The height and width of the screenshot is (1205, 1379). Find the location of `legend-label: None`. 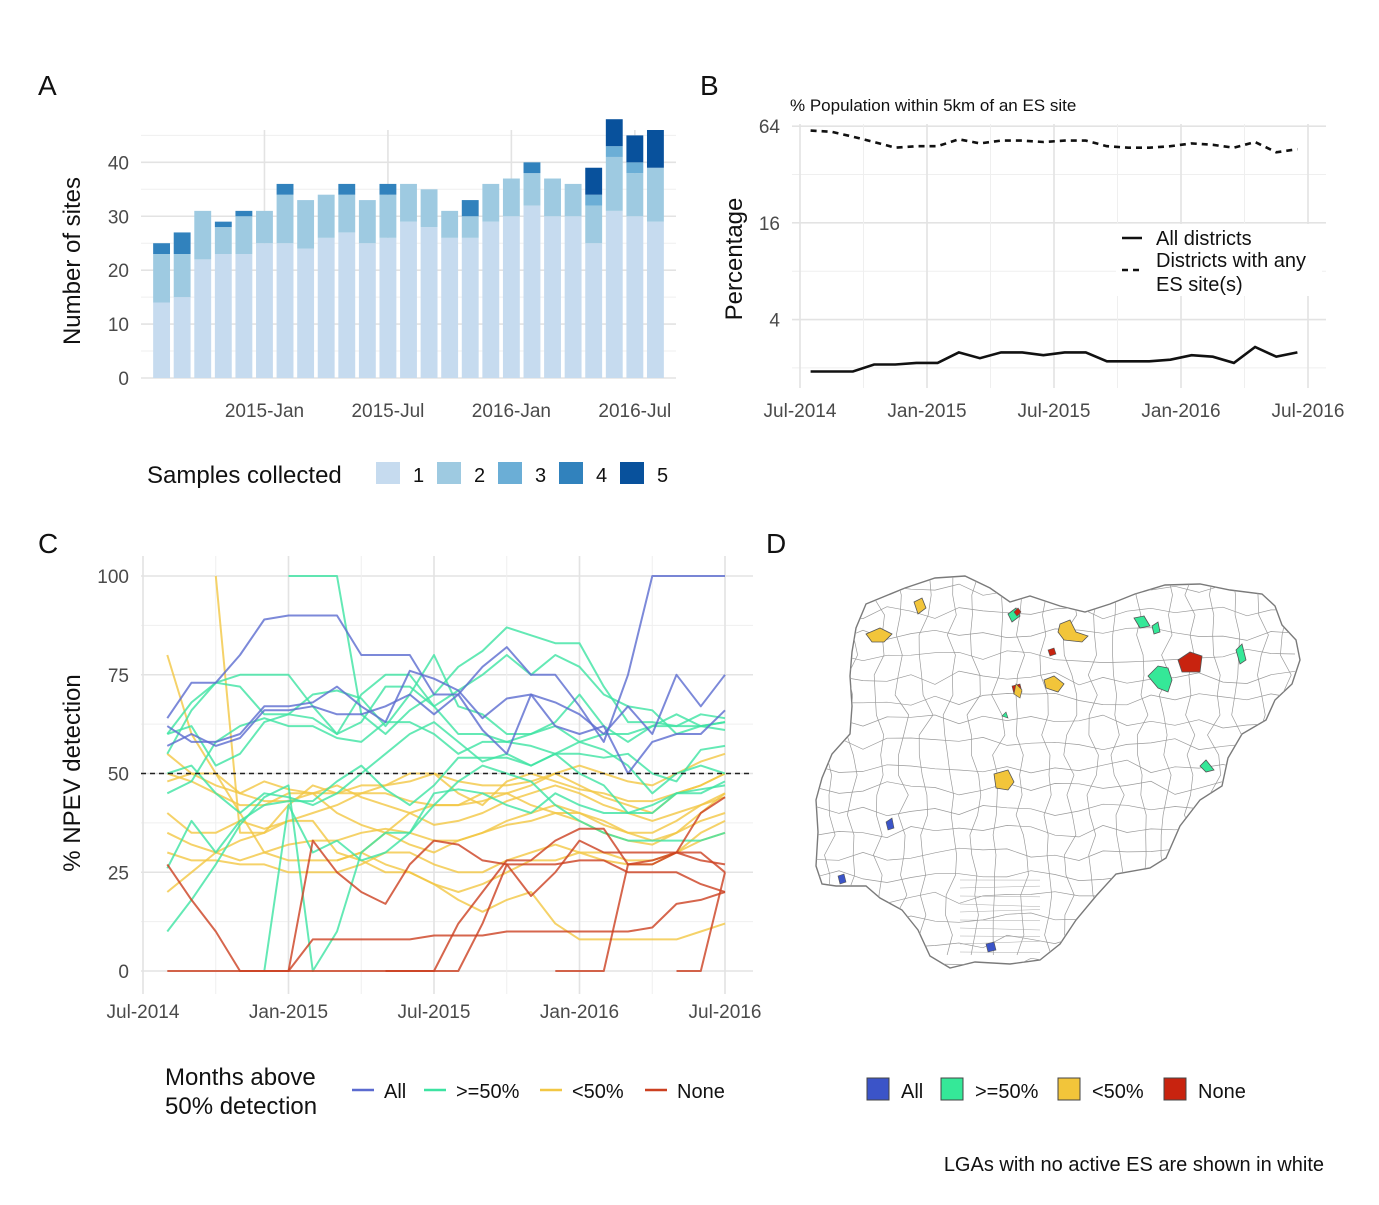

legend-label: None is located at coordinates (1222, 1092).